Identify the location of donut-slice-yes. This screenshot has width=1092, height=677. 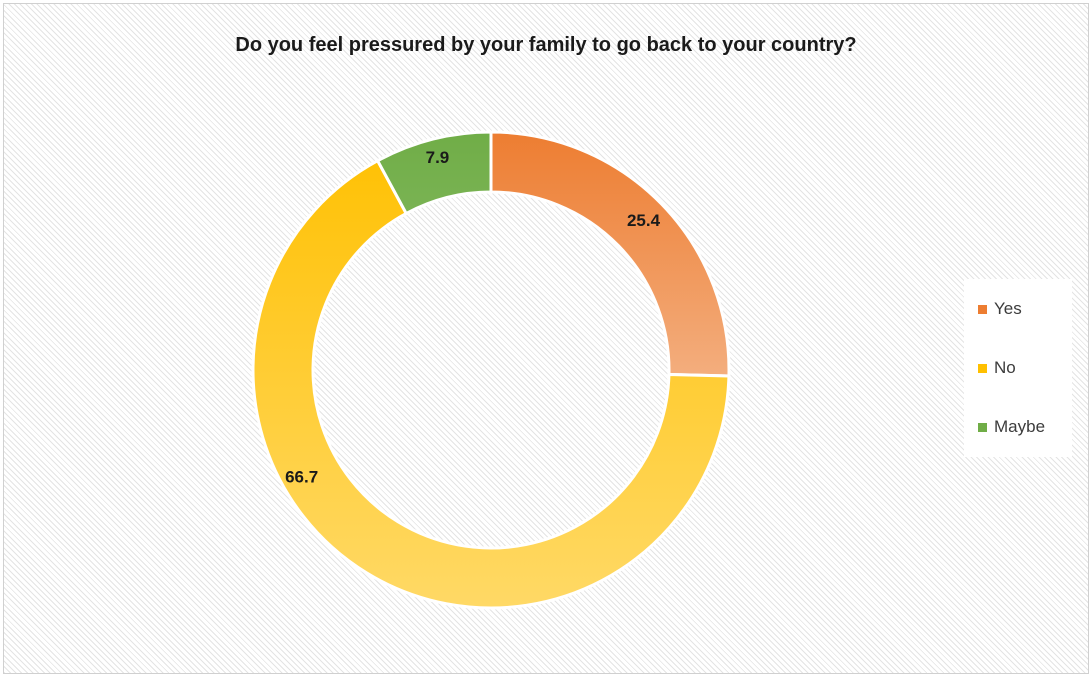
(610, 254).